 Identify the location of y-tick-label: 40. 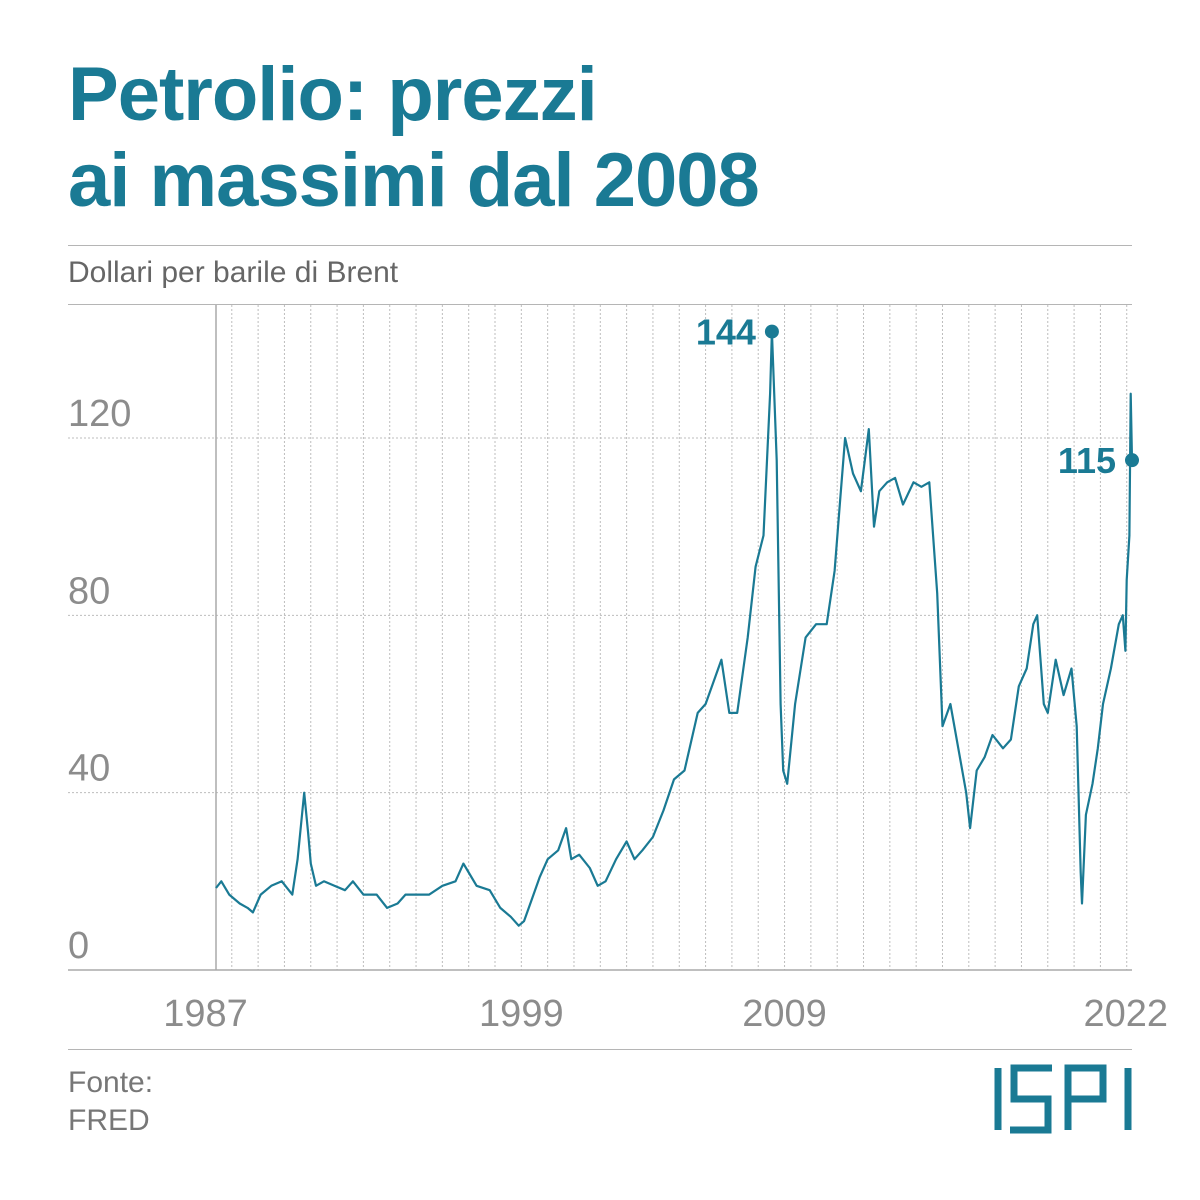
(89, 769).